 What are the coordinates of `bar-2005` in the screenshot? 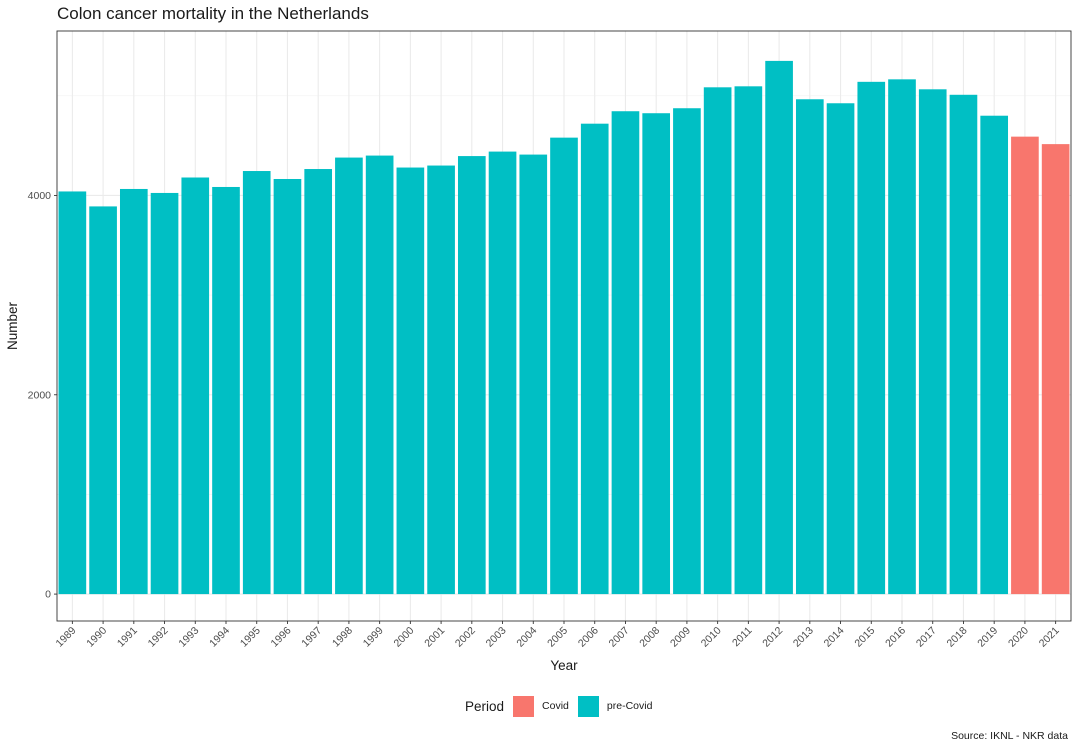 It's located at (564, 366).